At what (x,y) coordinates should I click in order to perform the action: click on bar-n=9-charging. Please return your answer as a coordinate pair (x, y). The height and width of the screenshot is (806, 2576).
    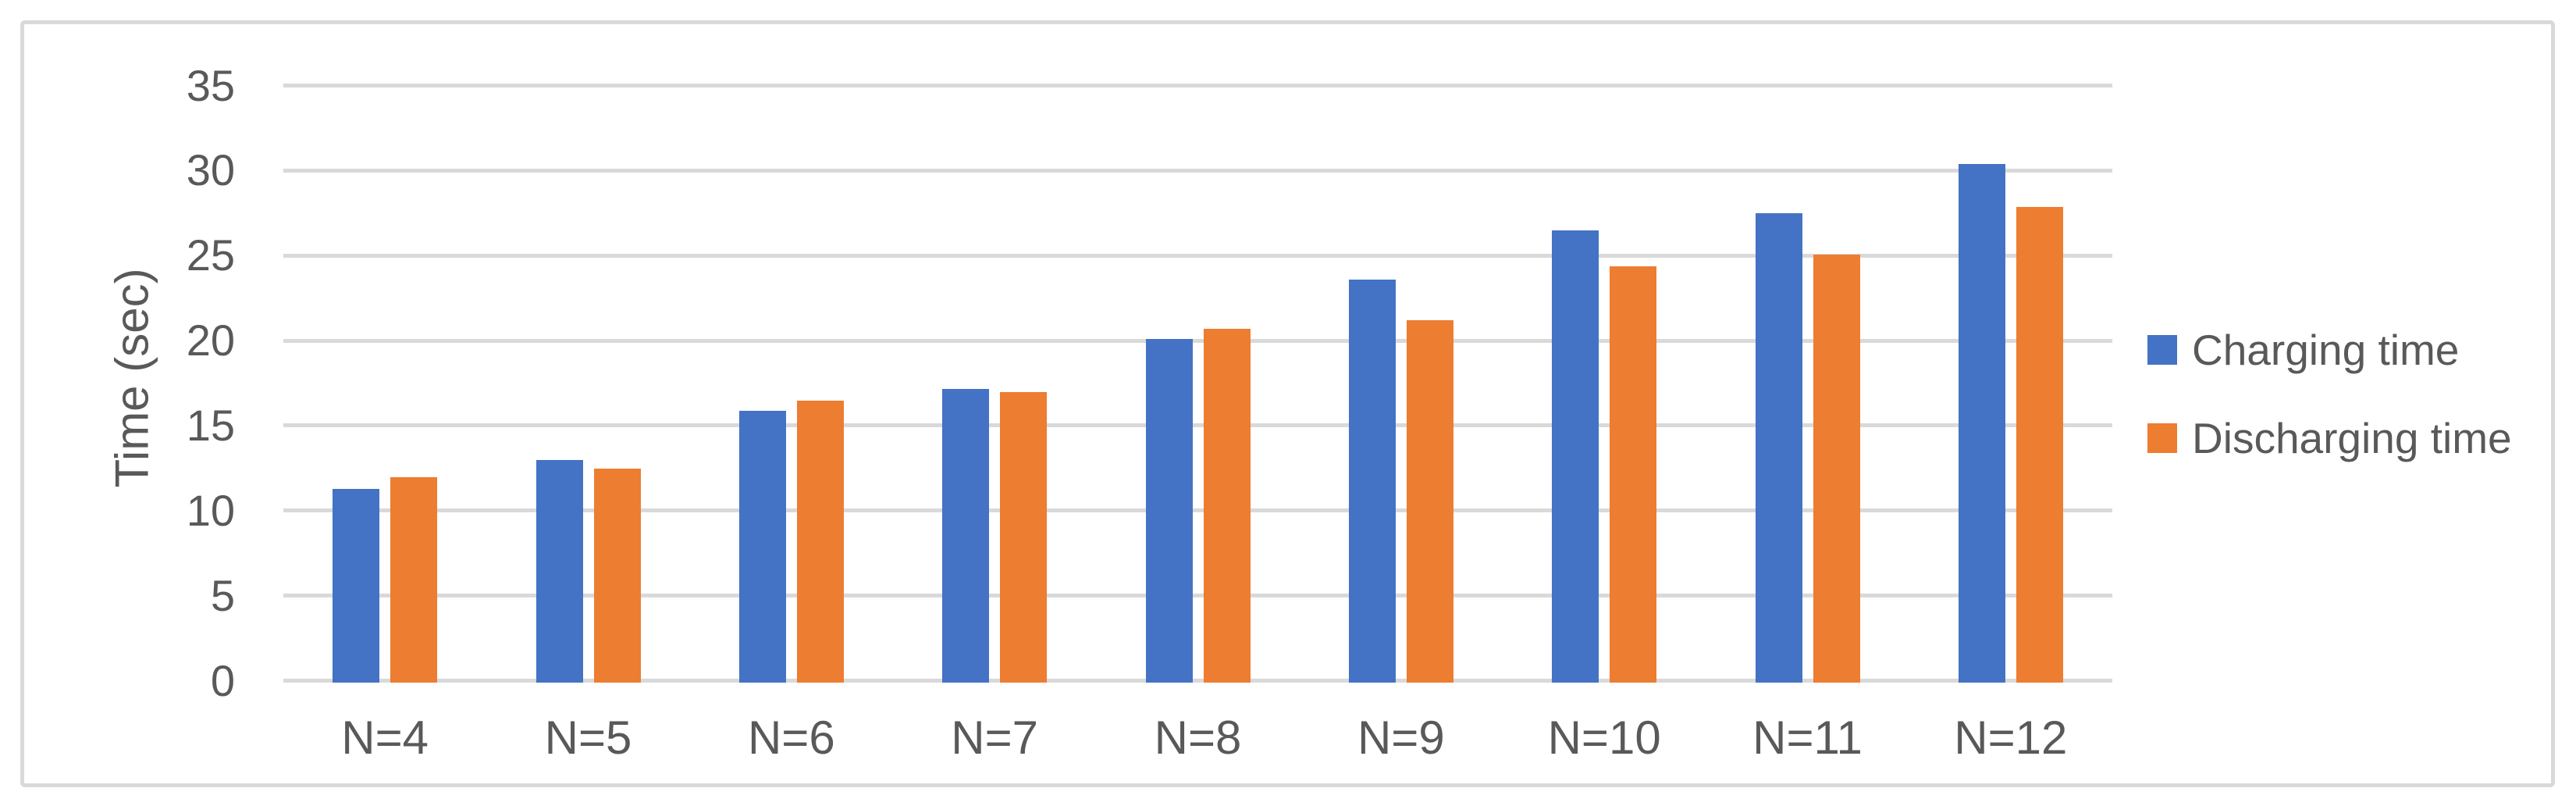
    Looking at the image, I should click on (1372, 482).